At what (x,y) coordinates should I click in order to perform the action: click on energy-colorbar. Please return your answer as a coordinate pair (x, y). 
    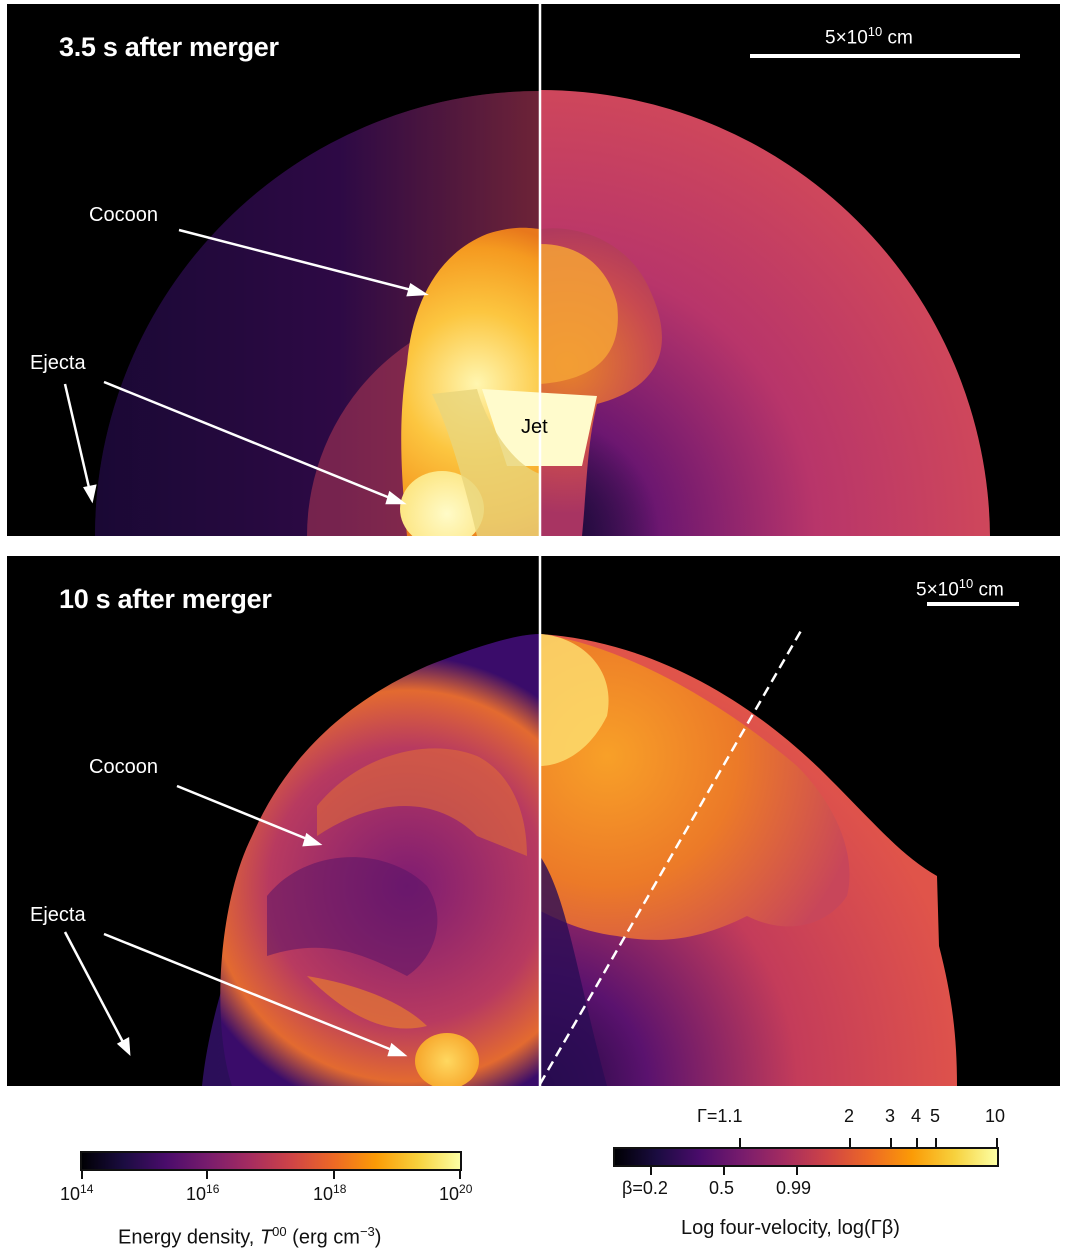
    Looking at the image, I should click on (271, 1161).